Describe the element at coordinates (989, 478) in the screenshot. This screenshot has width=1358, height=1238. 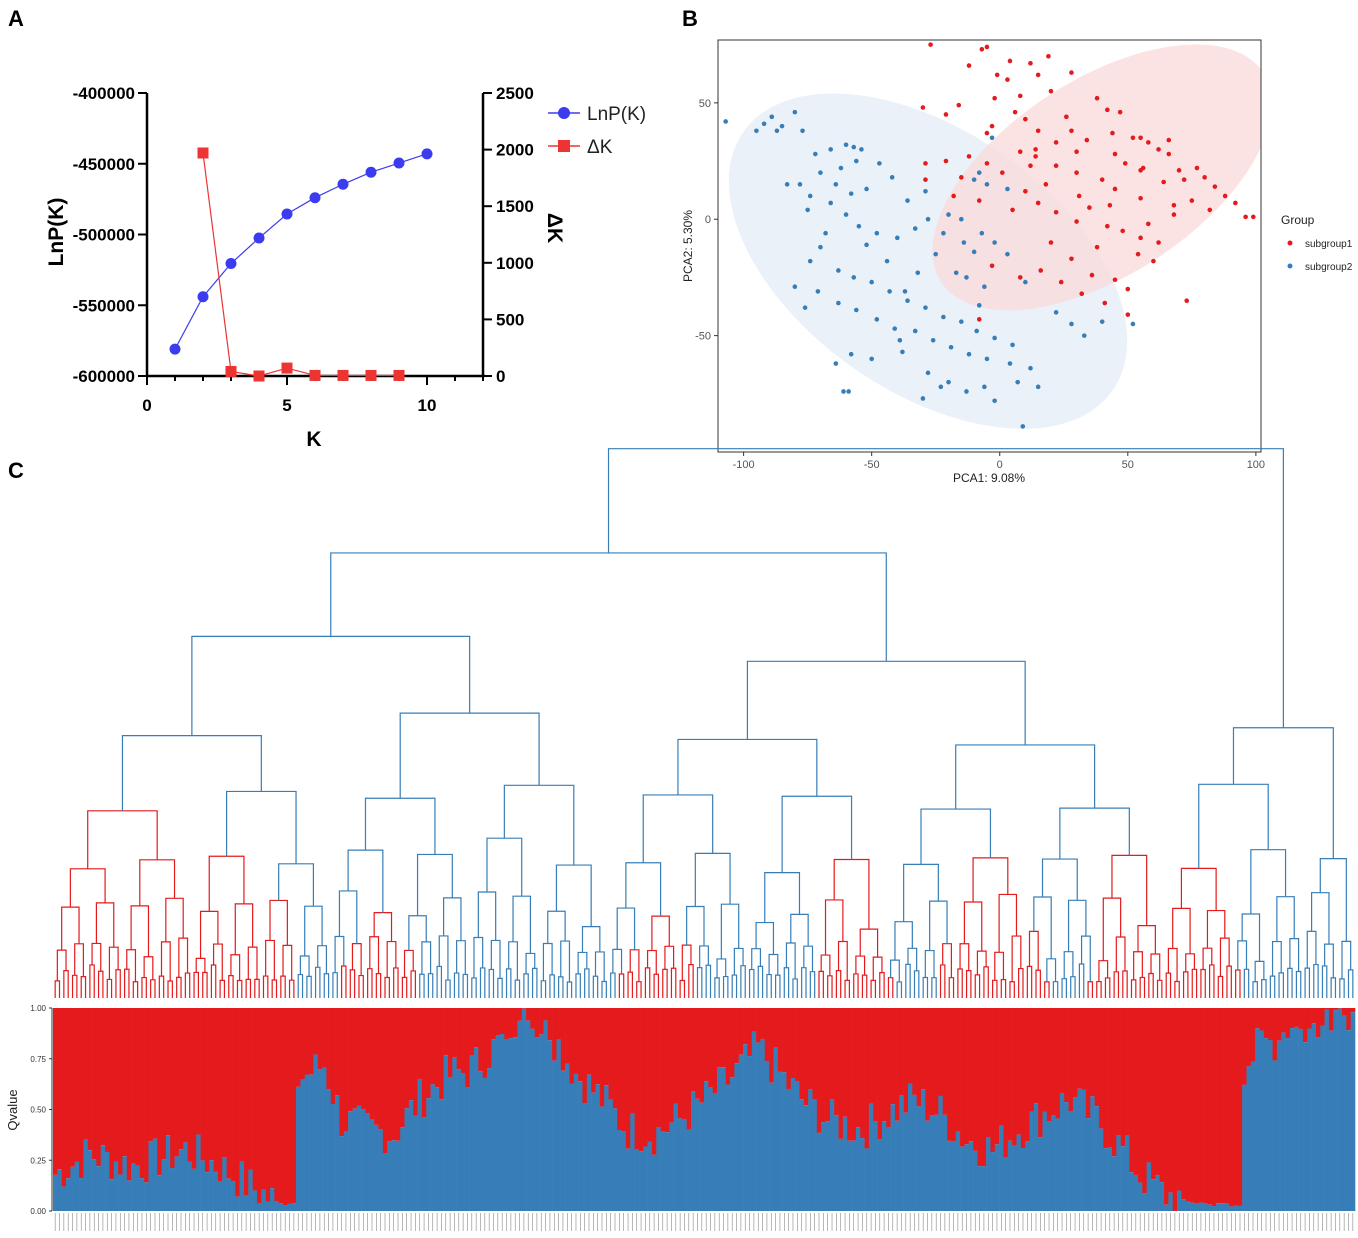
I see `panel-b-x-title: PCA1: 9.08%` at that location.